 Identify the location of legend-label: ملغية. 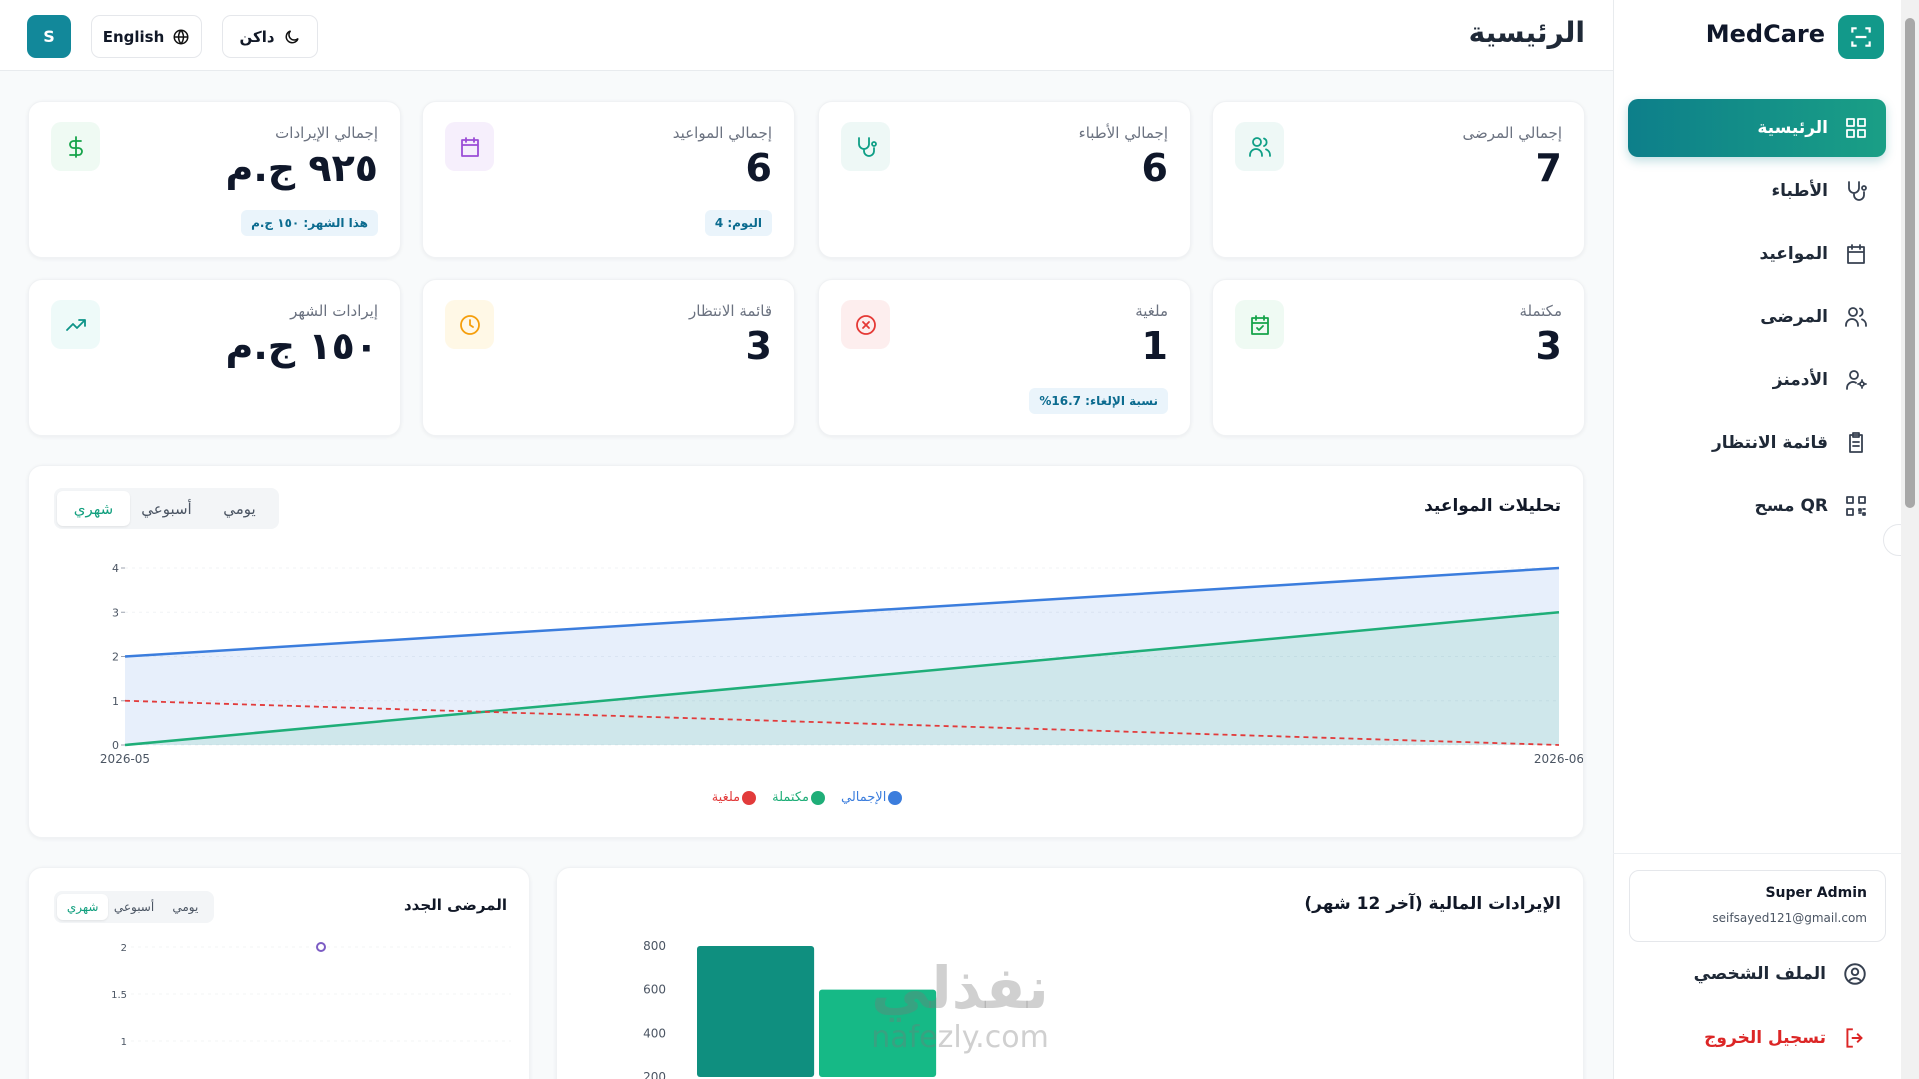
(726, 797).